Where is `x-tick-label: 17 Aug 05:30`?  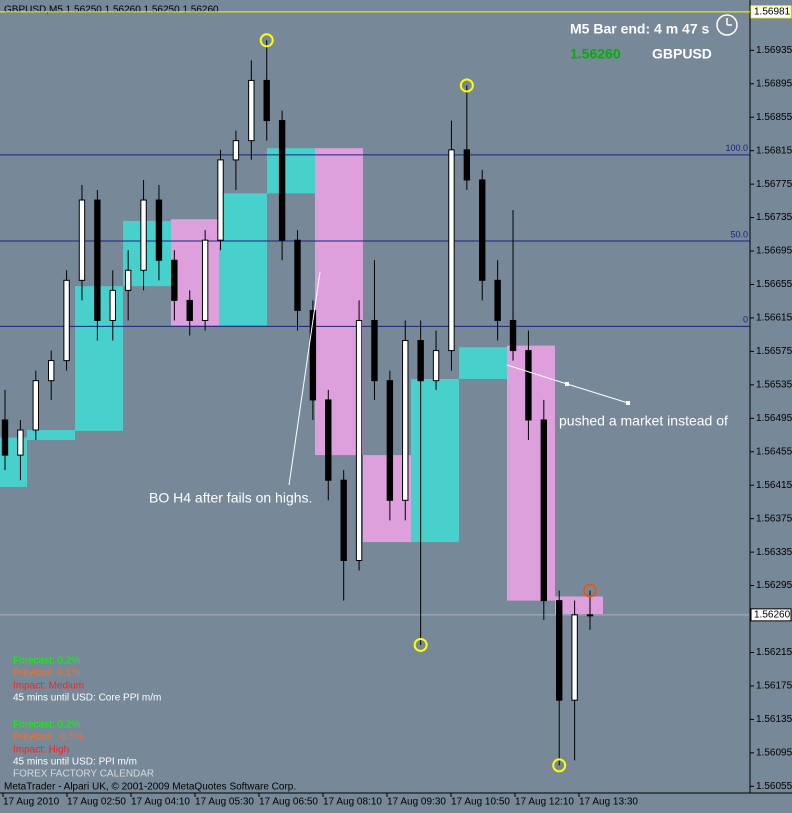
x-tick-label: 17 Aug 05:30 is located at coordinates (224, 802).